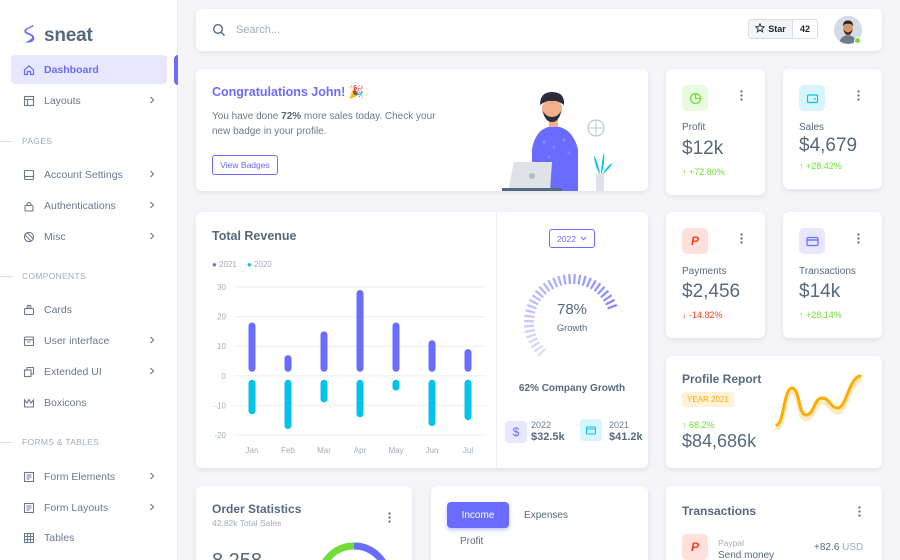  What do you see at coordinates (252, 397) in the screenshot?
I see `bar-2020-jan` at bounding box center [252, 397].